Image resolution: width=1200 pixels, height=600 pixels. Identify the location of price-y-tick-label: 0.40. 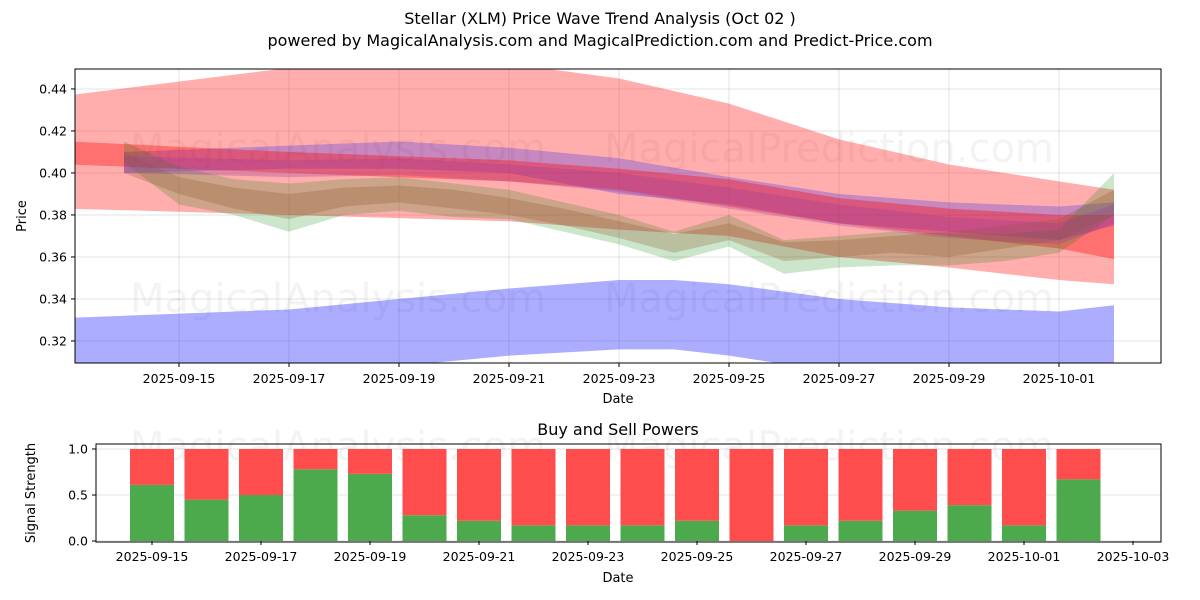
(53, 172).